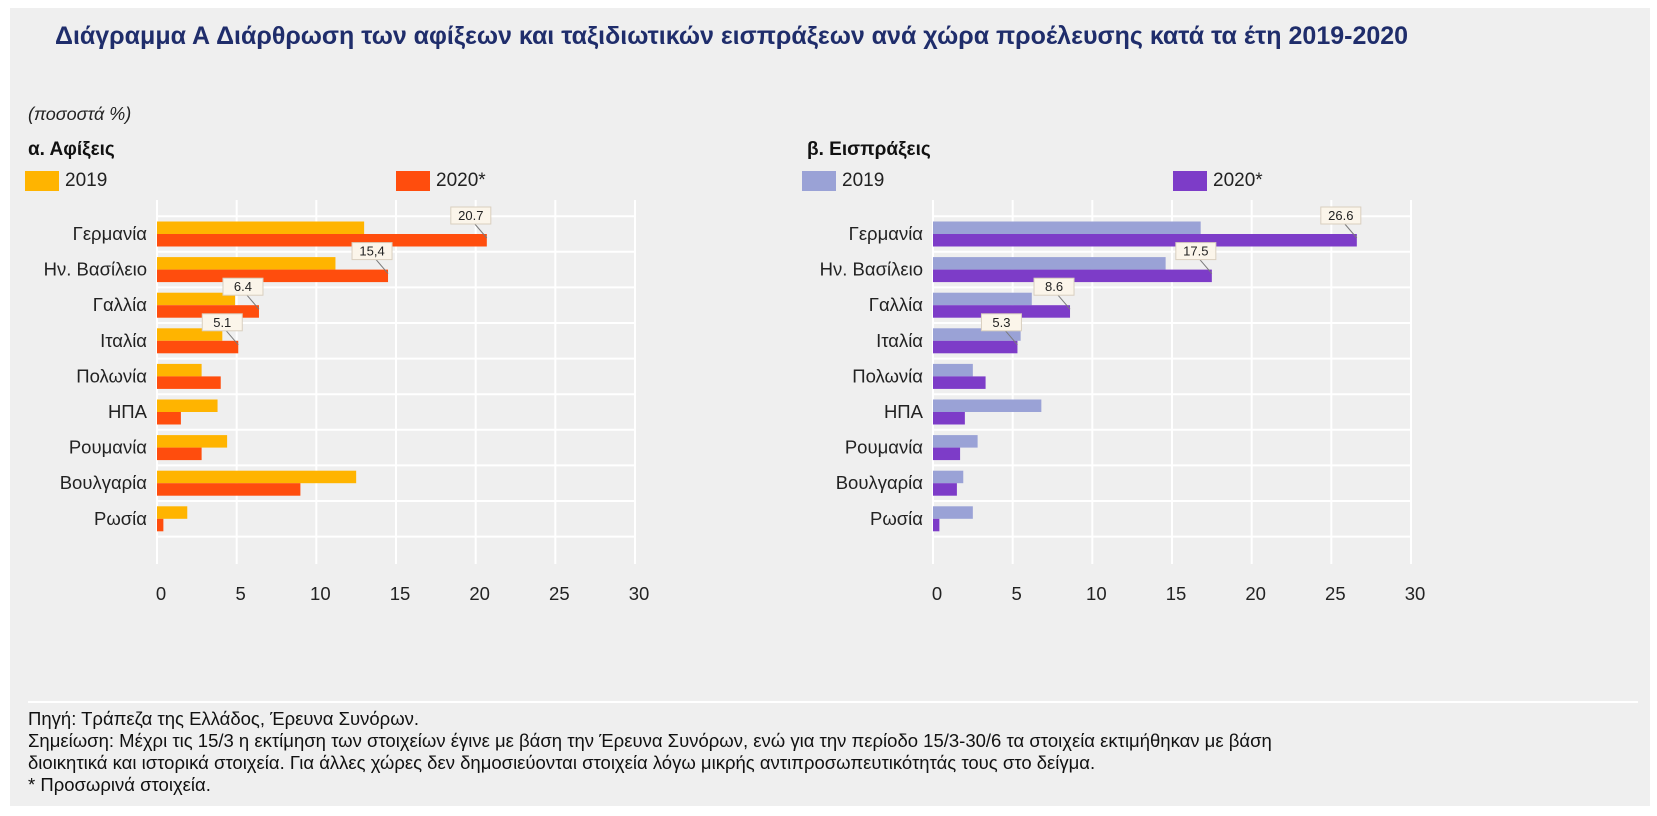  Describe the element at coordinates (71, 149) in the screenshot. I see `arrivals-subtitle: α. Αφίξεις` at that location.